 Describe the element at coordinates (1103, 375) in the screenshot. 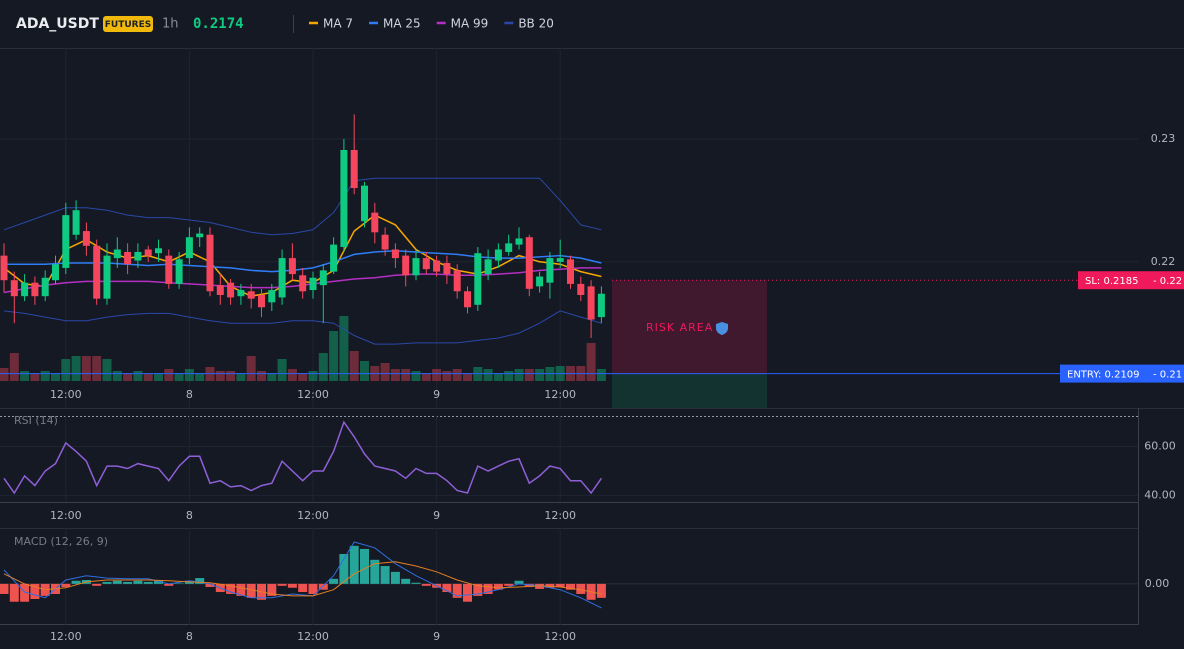

I see `price-tag-label: ENTRY: 0.2109` at that location.